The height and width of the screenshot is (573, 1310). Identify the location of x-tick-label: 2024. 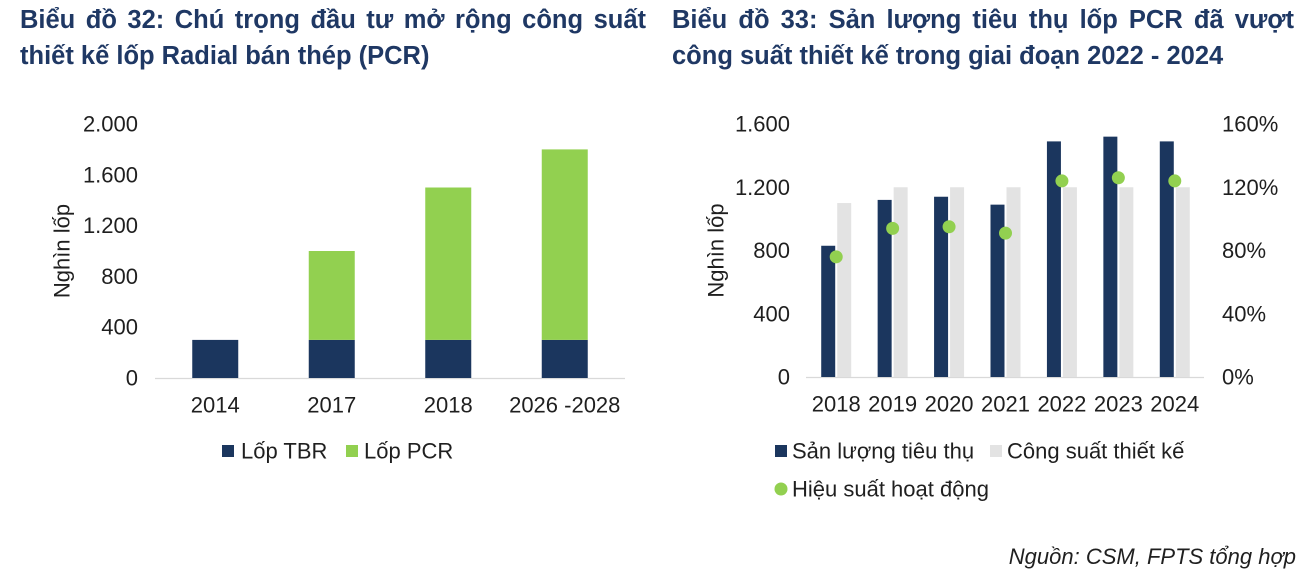
(1174, 404).